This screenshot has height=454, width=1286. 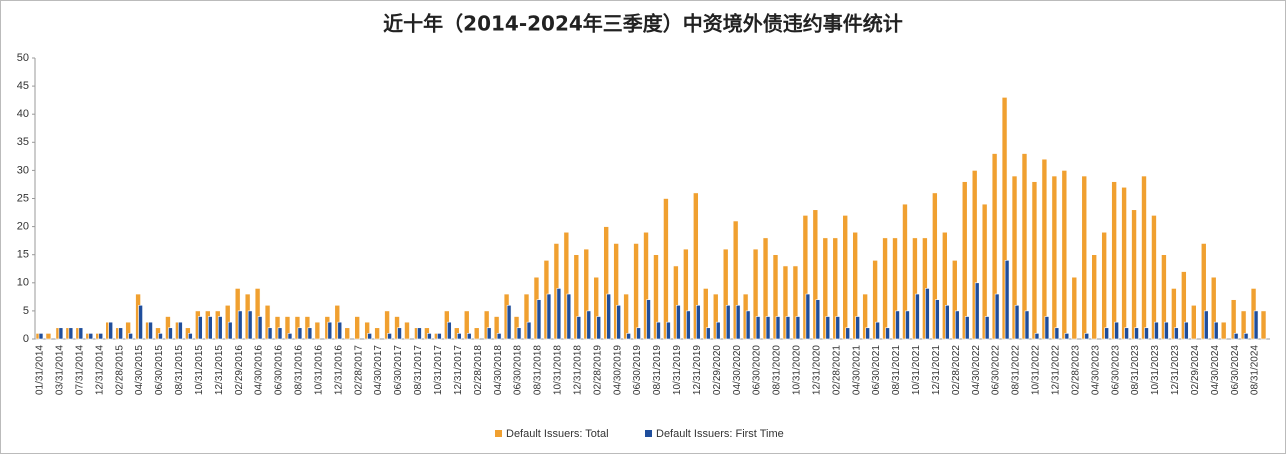 What do you see at coordinates (219, 370) in the screenshot?
I see `x-tick-label: 12/31/2015` at bounding box center [219, 370].